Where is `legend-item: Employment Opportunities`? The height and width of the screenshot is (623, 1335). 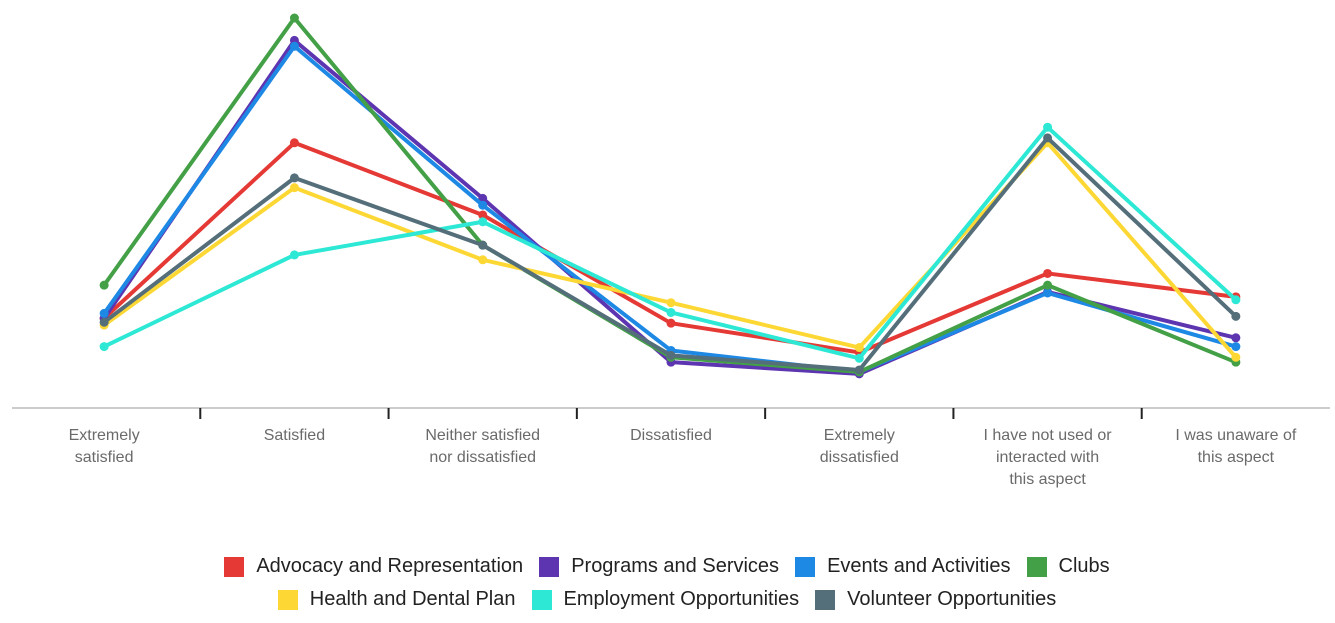 legend-item: Employment Opportunities is located at coordinates (665, 599).